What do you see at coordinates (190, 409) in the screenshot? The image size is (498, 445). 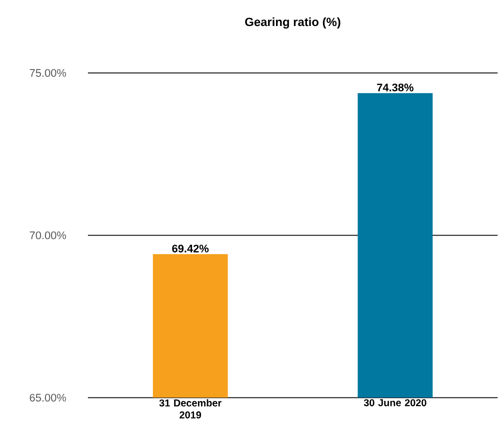 I see `x-tick-label: 31 December 2019` at bounding box center [190, 409].